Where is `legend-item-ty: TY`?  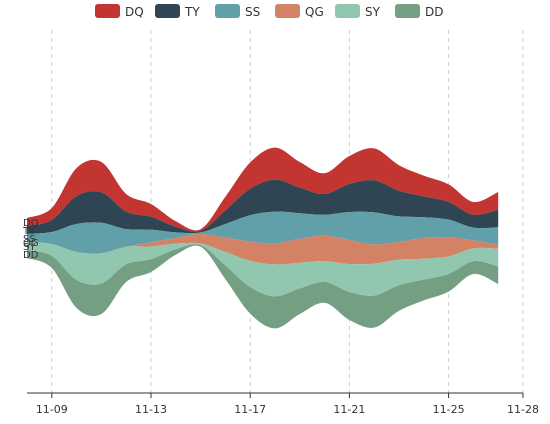 legend-item-ty: TY is located at coordinates (177, 11).